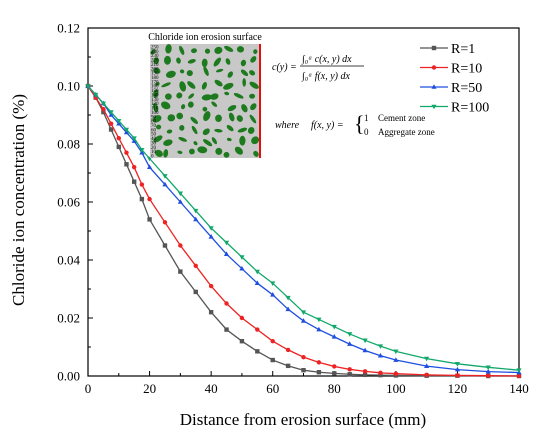 The width and height of the screenshot is (550, 438). What do you see at coordinates (155, 74) in the screenshot?
I see `inset-y-tick-label: 190` at bounding box center [155, 74].